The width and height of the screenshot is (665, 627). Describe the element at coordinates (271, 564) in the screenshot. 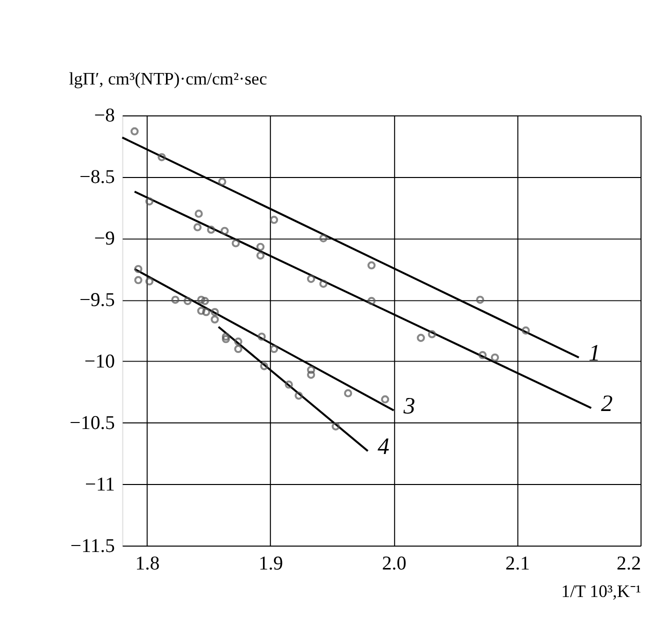

I see `x-tick-label: 1.9` at that location.